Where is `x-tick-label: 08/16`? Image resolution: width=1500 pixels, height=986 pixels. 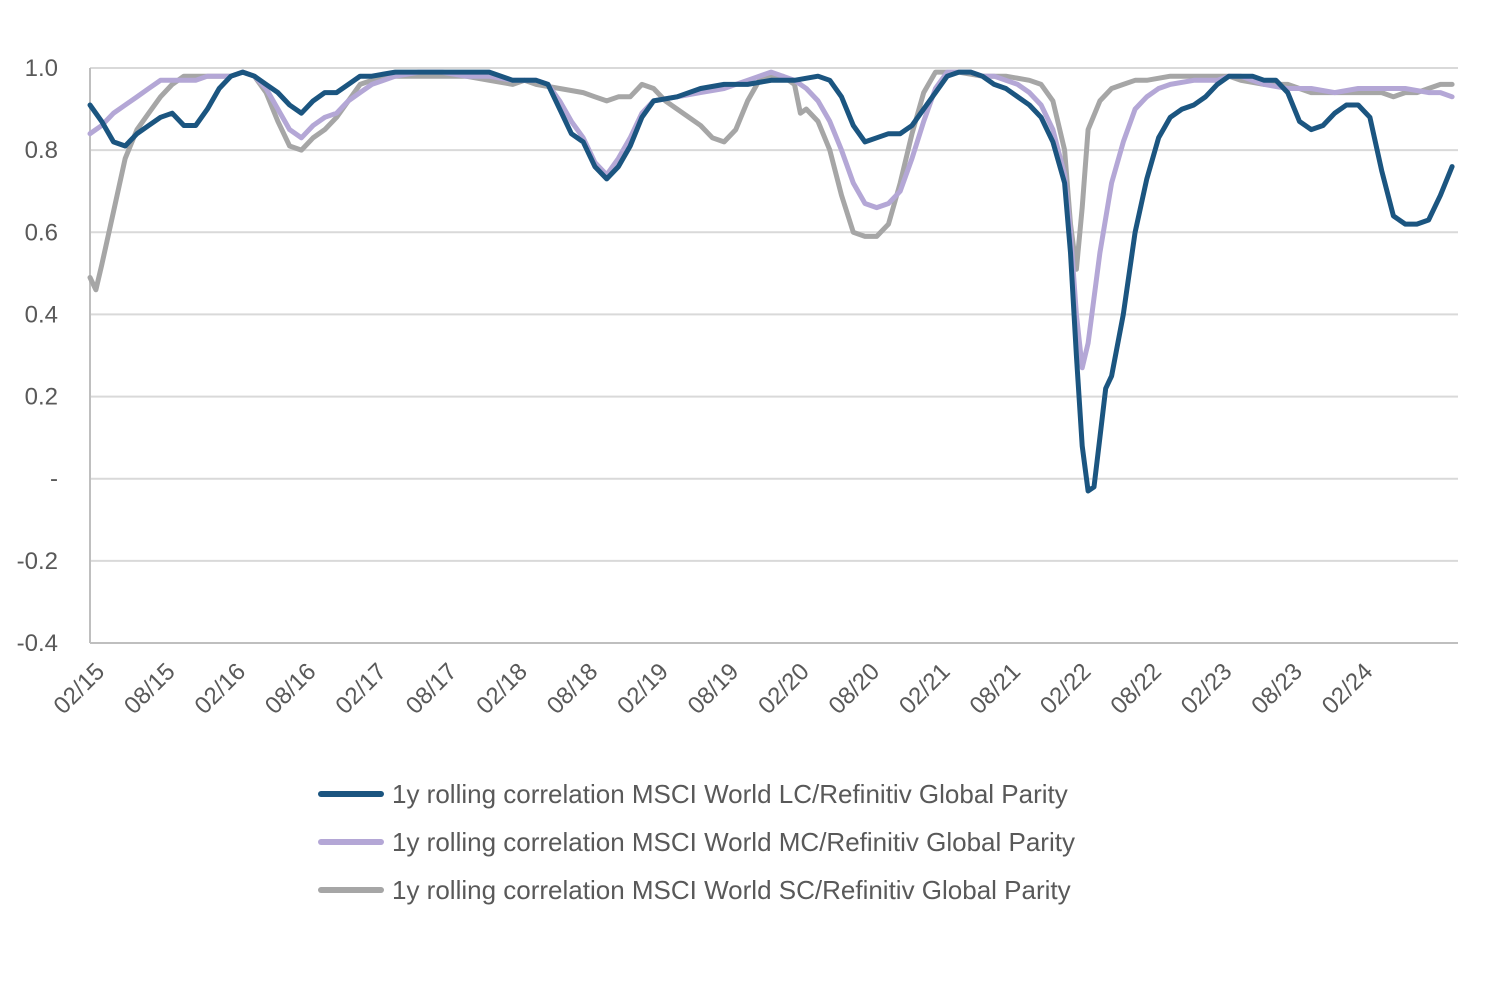
x-tick-label: 08/16 is located at coordinates (291, 689).